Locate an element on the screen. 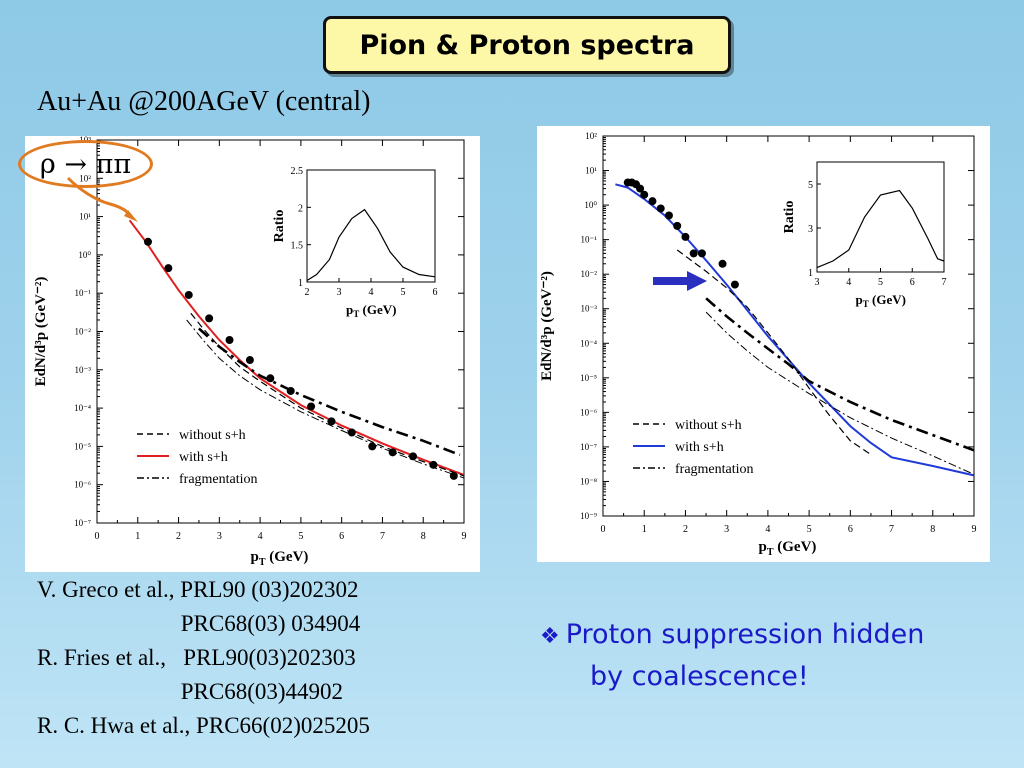 The height and width of the screenshot is (768, 1024). inset-y-tick-label: 3 is located at coordinates (810, 229).